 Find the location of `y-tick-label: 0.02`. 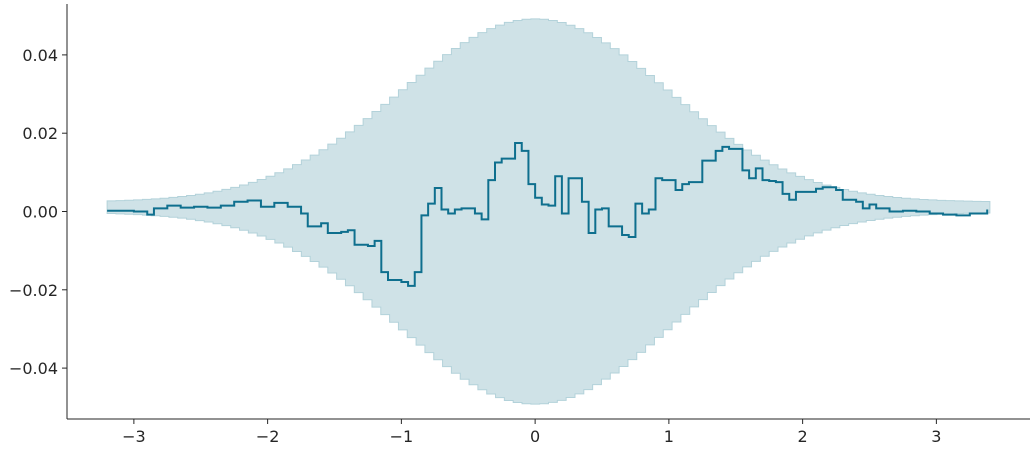

y-tick-label: 0.02 is located at coordinates (40, 133).